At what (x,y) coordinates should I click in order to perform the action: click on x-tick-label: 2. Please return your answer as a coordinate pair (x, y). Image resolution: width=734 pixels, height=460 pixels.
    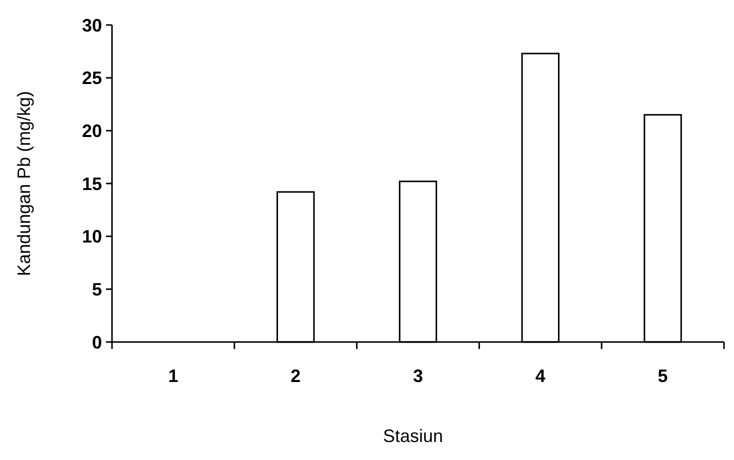
    Looking at the image, I should click on (295, 376).